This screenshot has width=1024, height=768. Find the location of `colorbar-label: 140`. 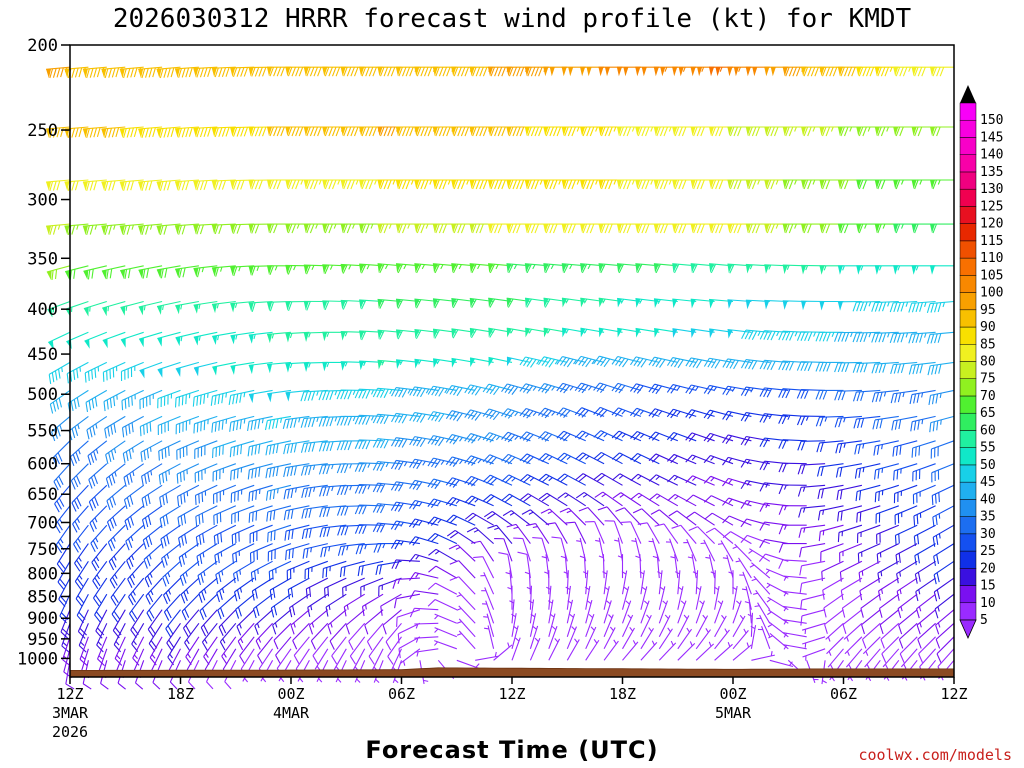

colorbar-label: 140 is located at coordinates (991, 155).